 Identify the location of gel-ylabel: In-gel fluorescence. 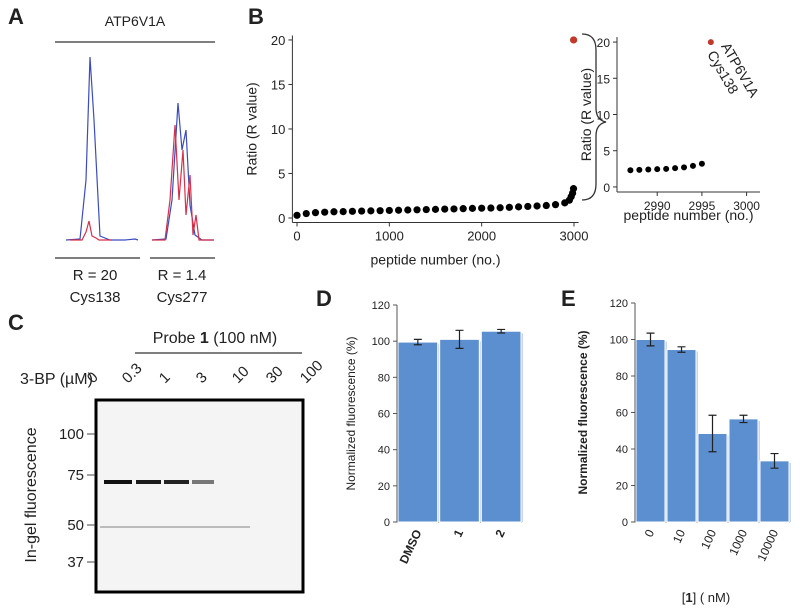
(31, 494).